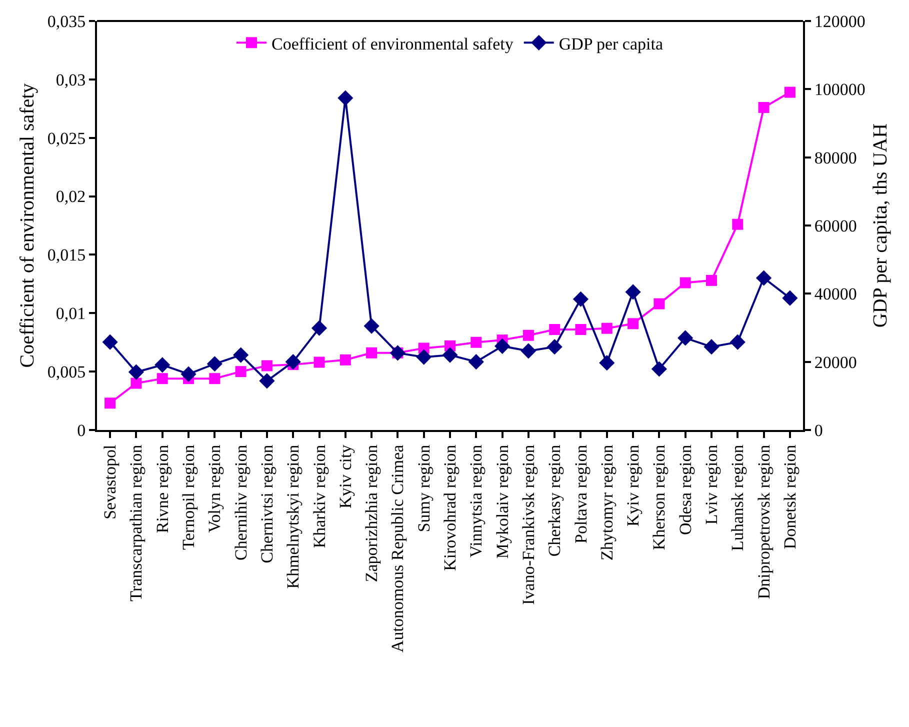 Image resolution: width=909 pixels, height=727 pixels. What do you see at coordinates (188, 497) in the screenshot?
I see `x-tick-label: Ternopil region` at bounding box center [188, 497].